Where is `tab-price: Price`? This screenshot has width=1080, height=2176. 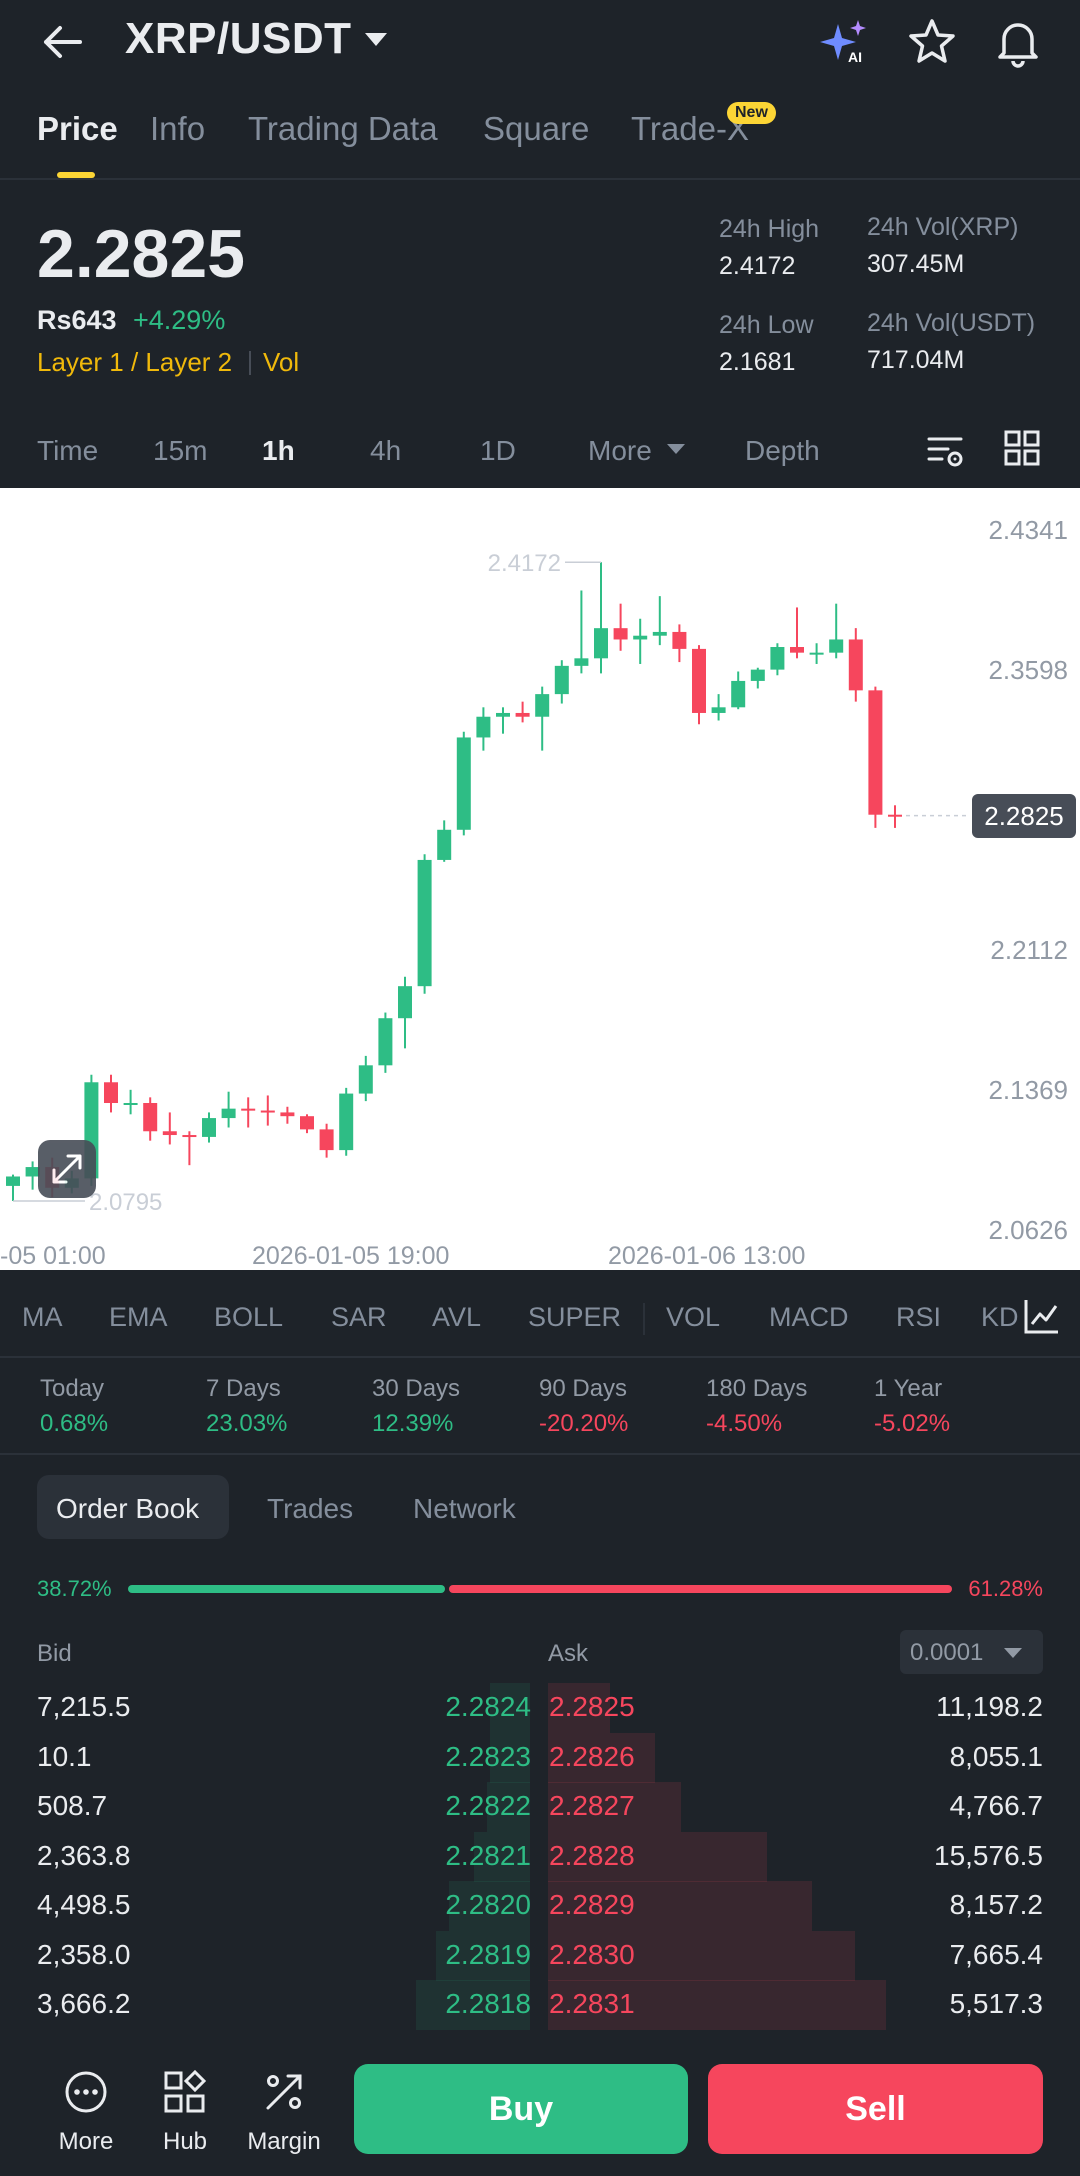 tab-price: Price is located at coordinates (77, 128).